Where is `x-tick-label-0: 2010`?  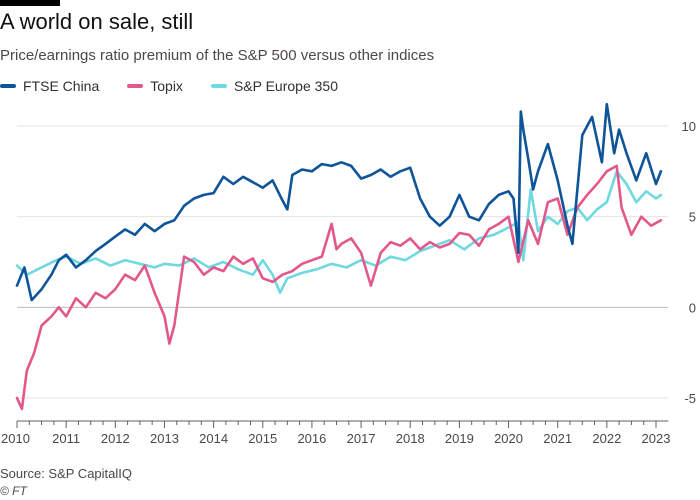 x-tick-label-0: 2010 is located at coordinates (15, 438).